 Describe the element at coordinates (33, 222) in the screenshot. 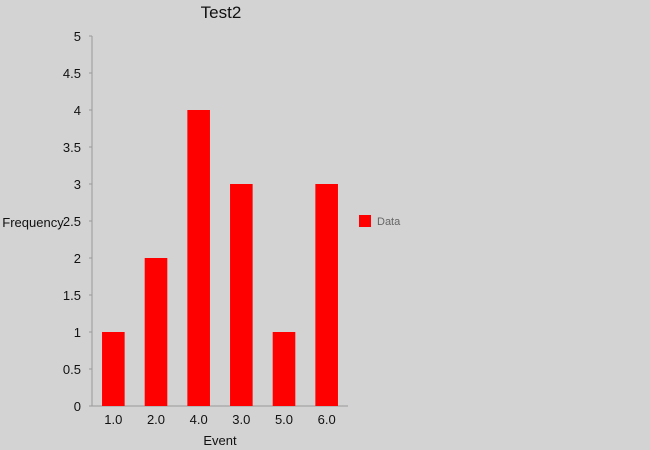

I see `y-axis-title: Frequency` at that location.